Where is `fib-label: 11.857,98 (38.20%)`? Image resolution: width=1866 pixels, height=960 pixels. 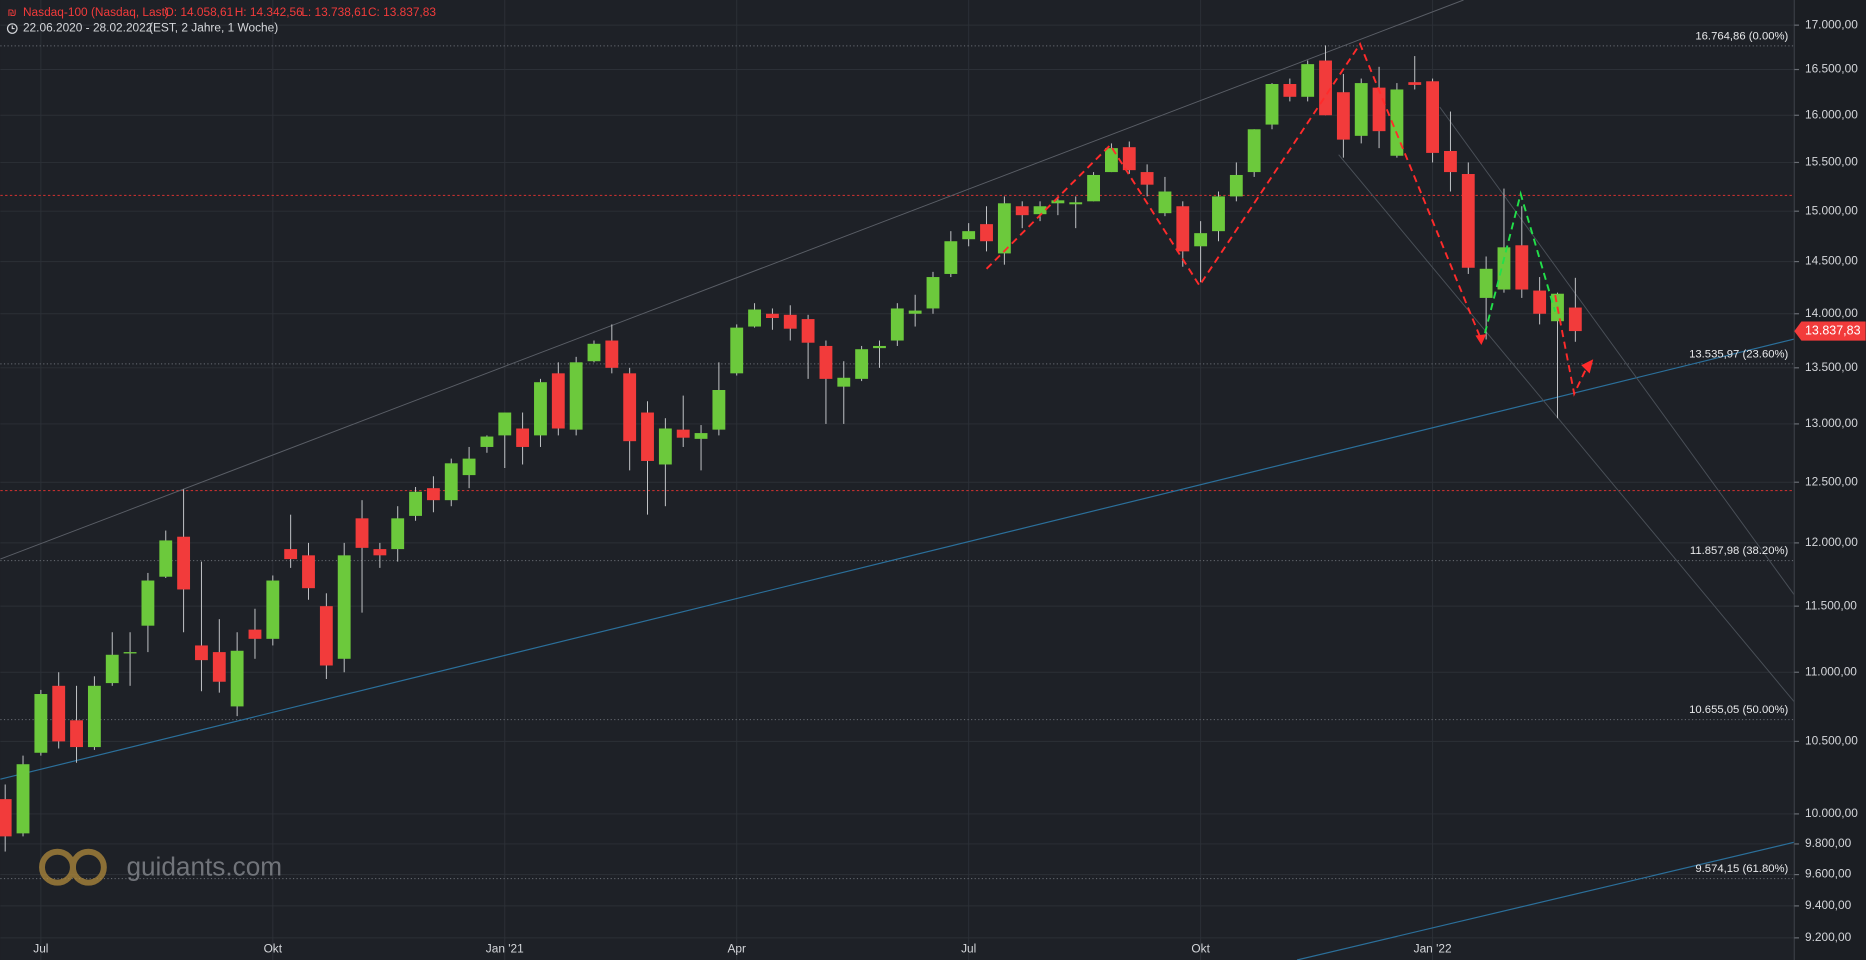 fib-label: 11.857,98 (38.20%) is located at coordinates (1739, 551).